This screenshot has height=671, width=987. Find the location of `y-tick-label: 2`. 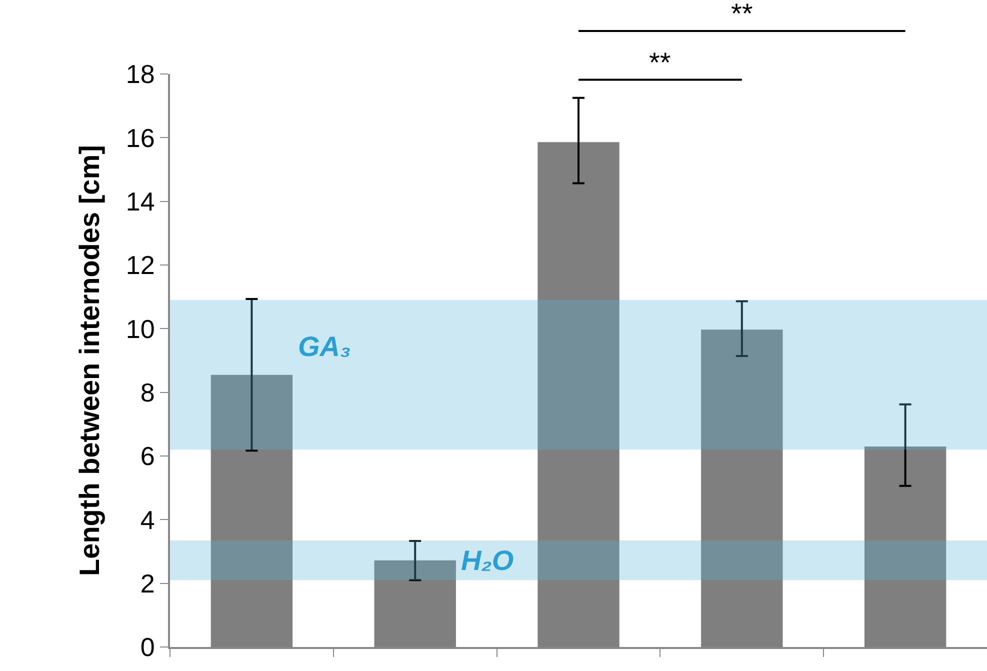

y-tick-label: 2 is located at coordinates (147, 583).